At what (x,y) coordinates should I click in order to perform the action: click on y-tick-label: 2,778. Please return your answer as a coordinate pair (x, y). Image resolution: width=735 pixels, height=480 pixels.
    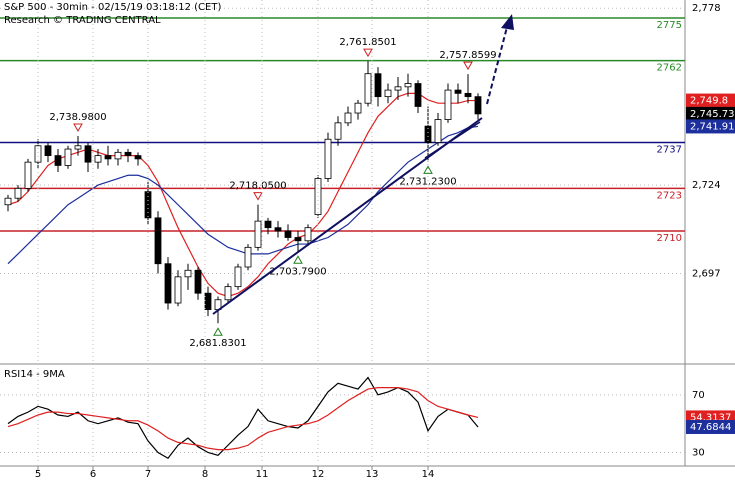
    Looking at the image, I should click on (706, 8).